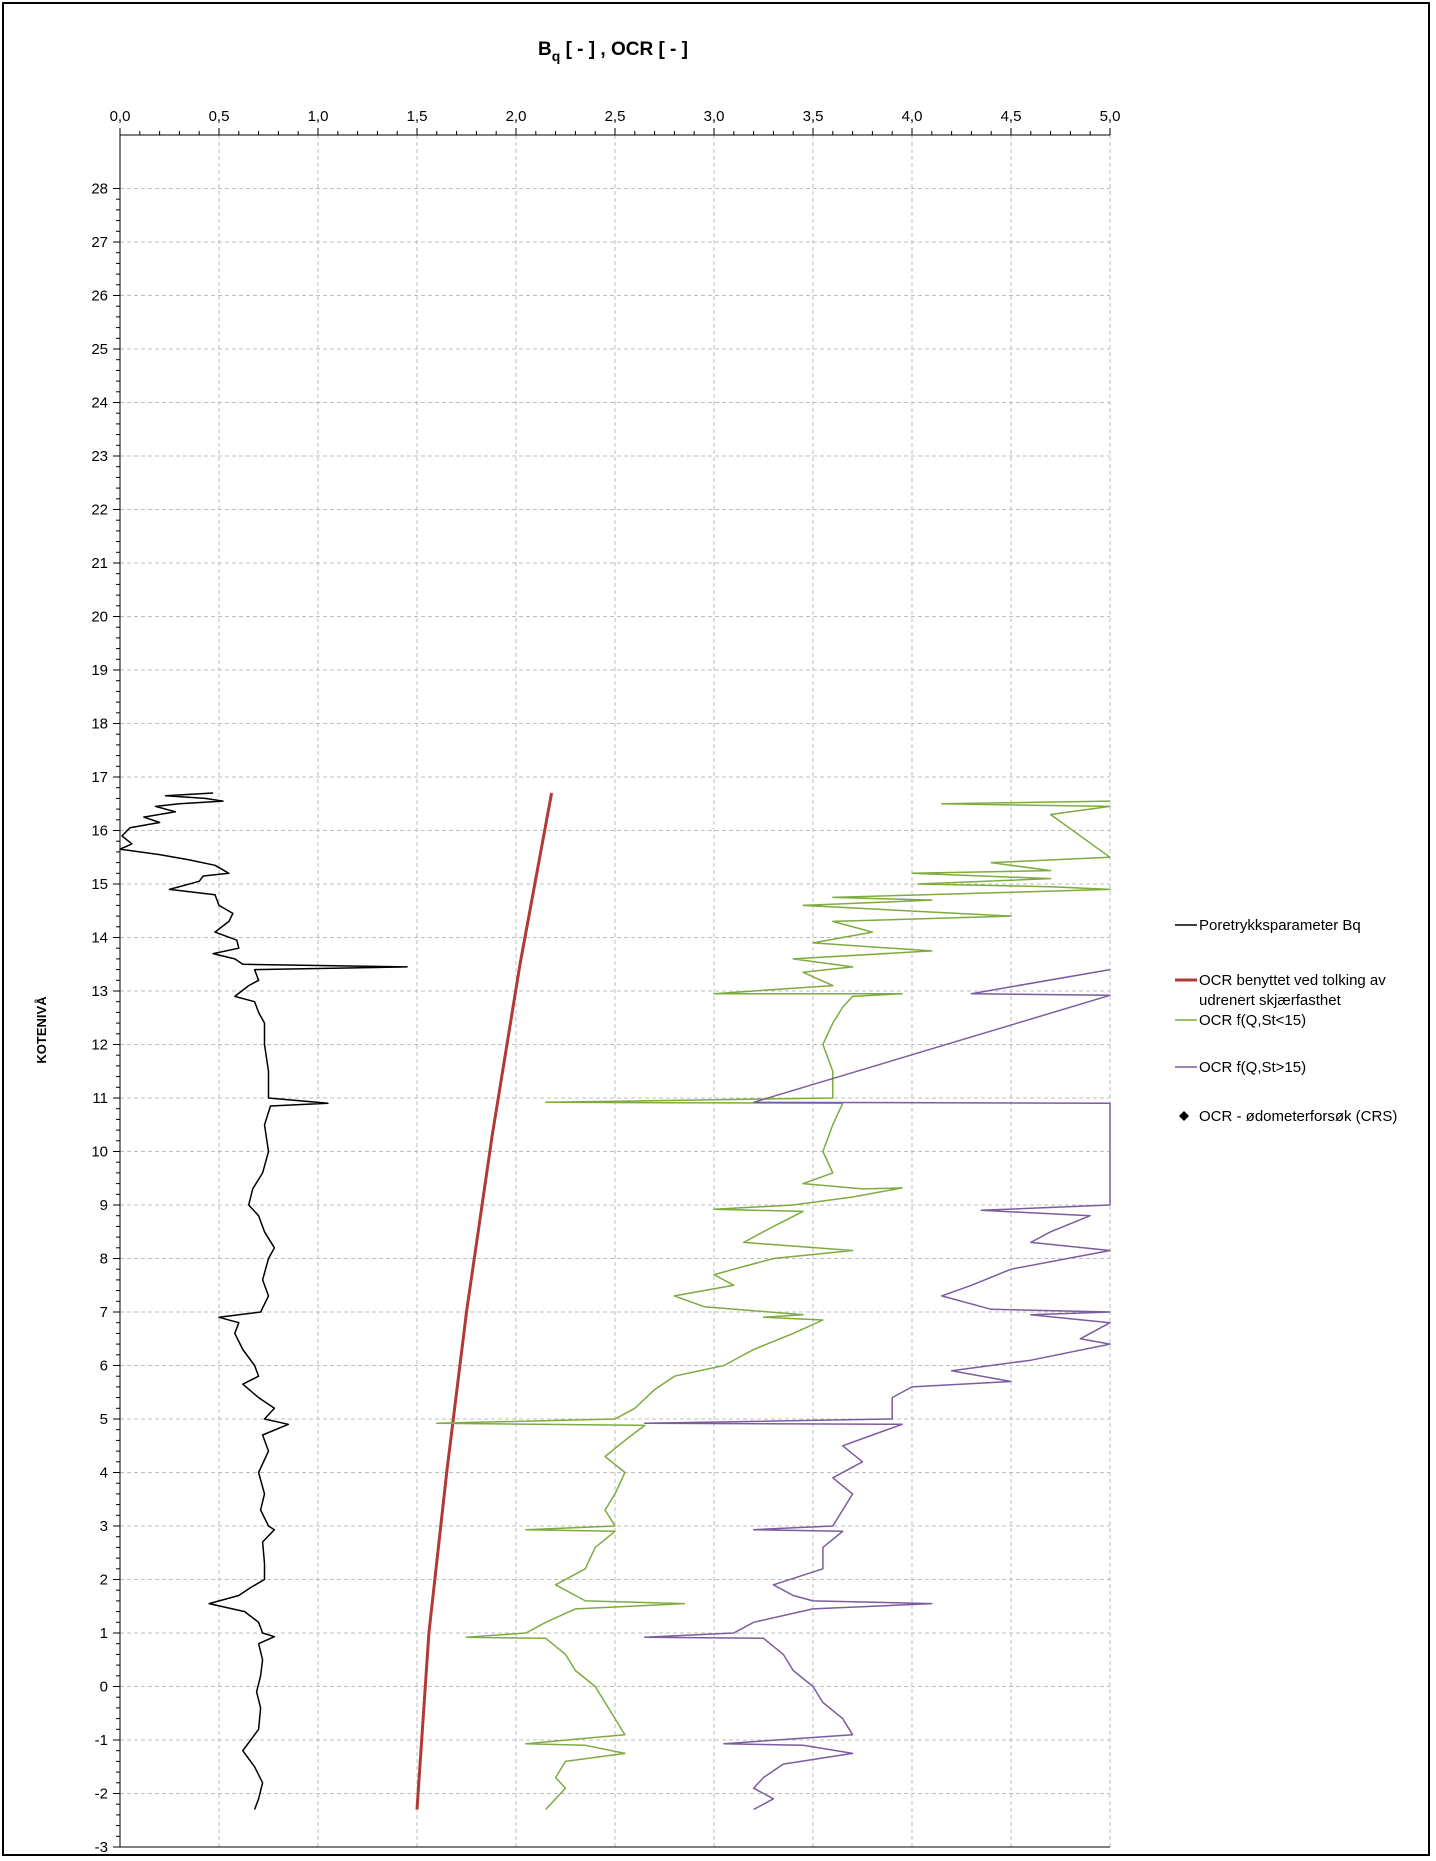 The height and width of the screenshot is (1861, 1436). What do you see at coordinates (104, 1259) in the screenshot?
I see `y-tick-label: 8` at bounding box center [104, 1259].